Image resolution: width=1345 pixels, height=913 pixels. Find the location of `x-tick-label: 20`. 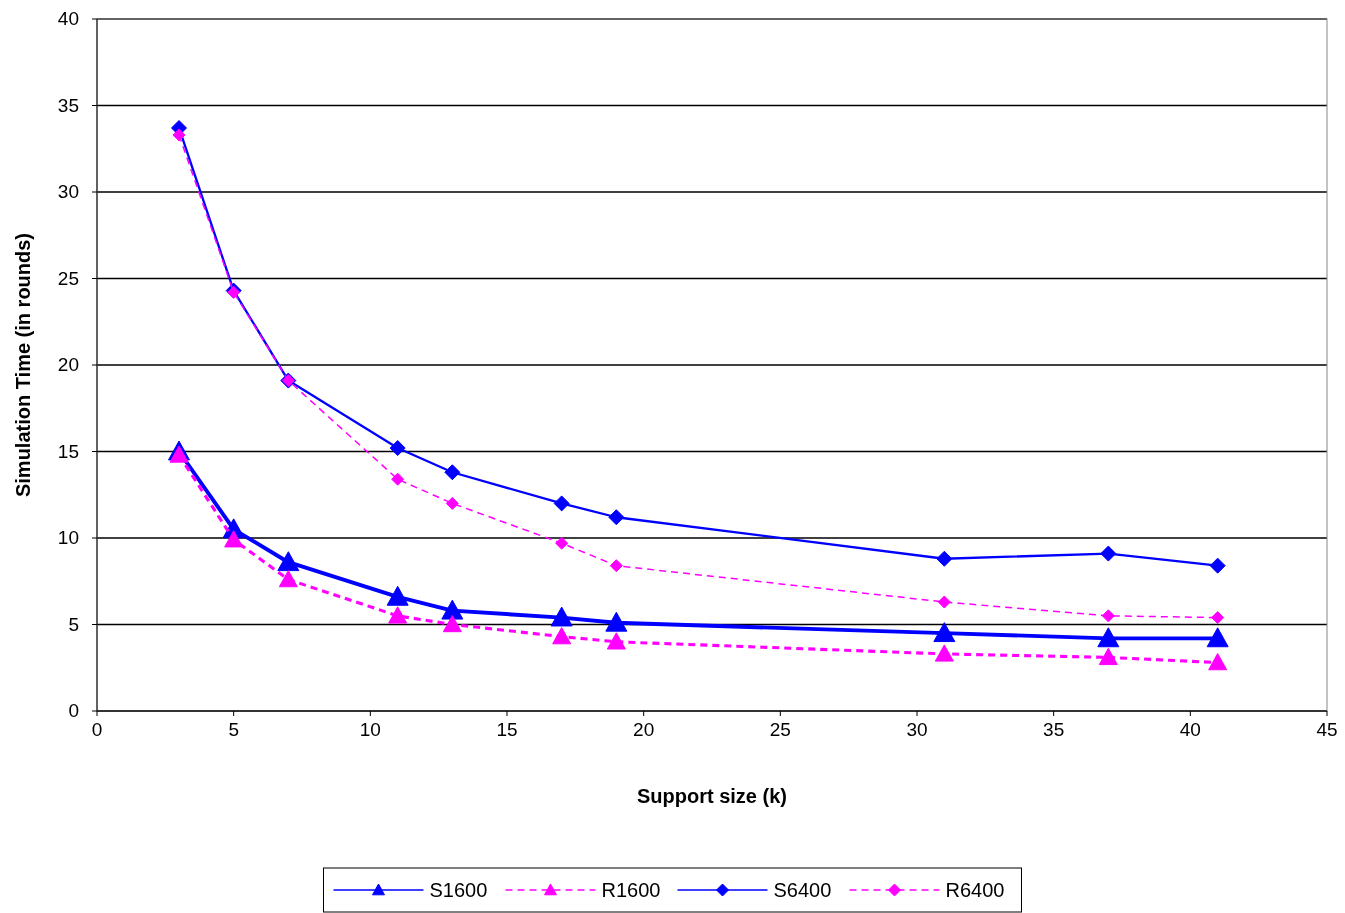

x-tick-label: 20 is located at coordinates (644, 729).